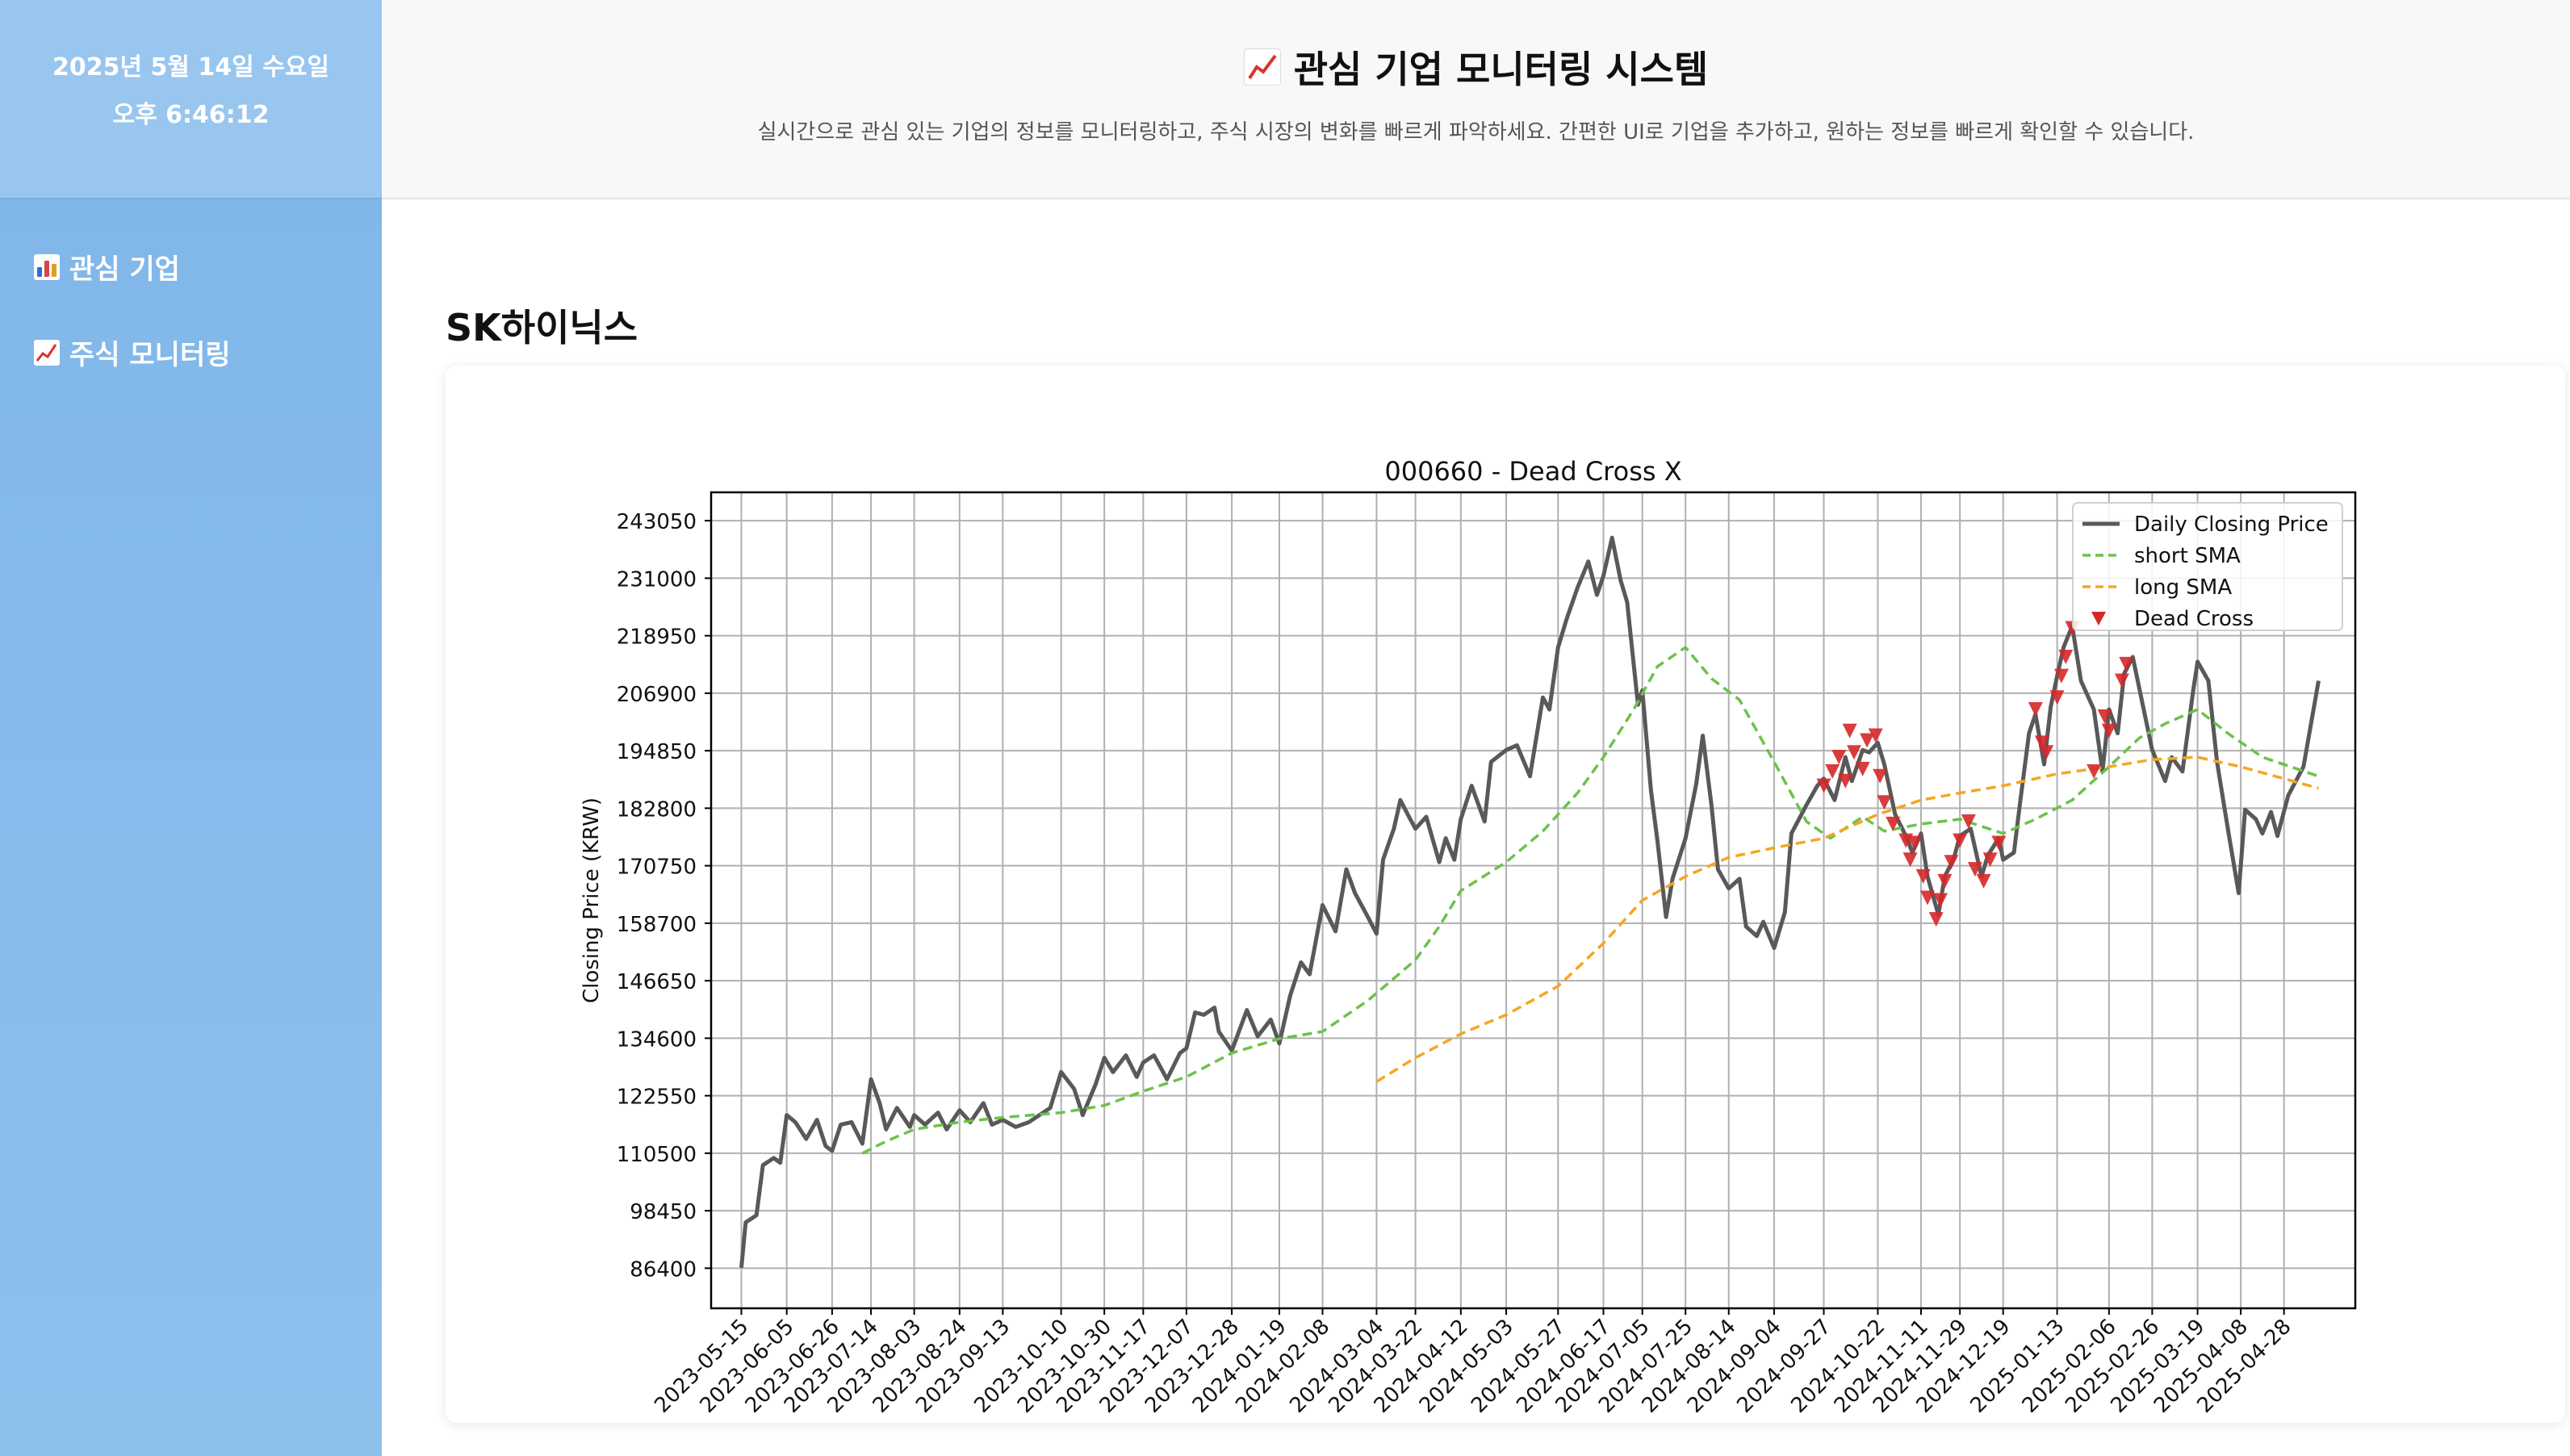  What do you see at coordinates (657, 522) in the screenshot?
I see `y-tick-label: 243050` at bounding box center [657, 522].